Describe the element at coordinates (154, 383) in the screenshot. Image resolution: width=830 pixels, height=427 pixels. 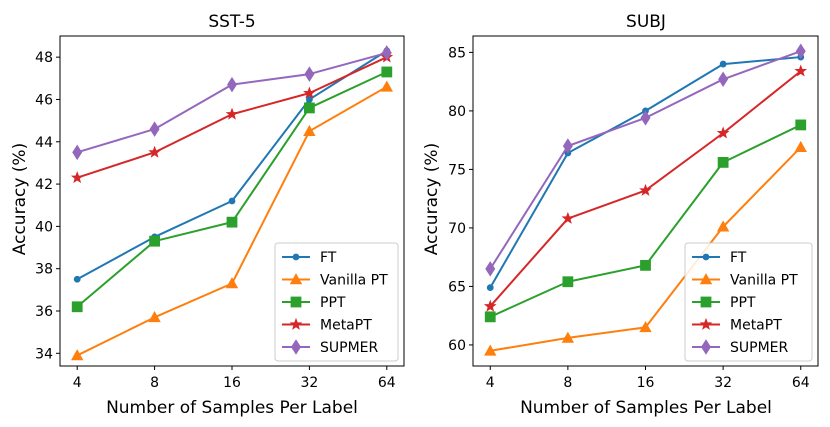
I see `x-tick-label: 8` at that location.